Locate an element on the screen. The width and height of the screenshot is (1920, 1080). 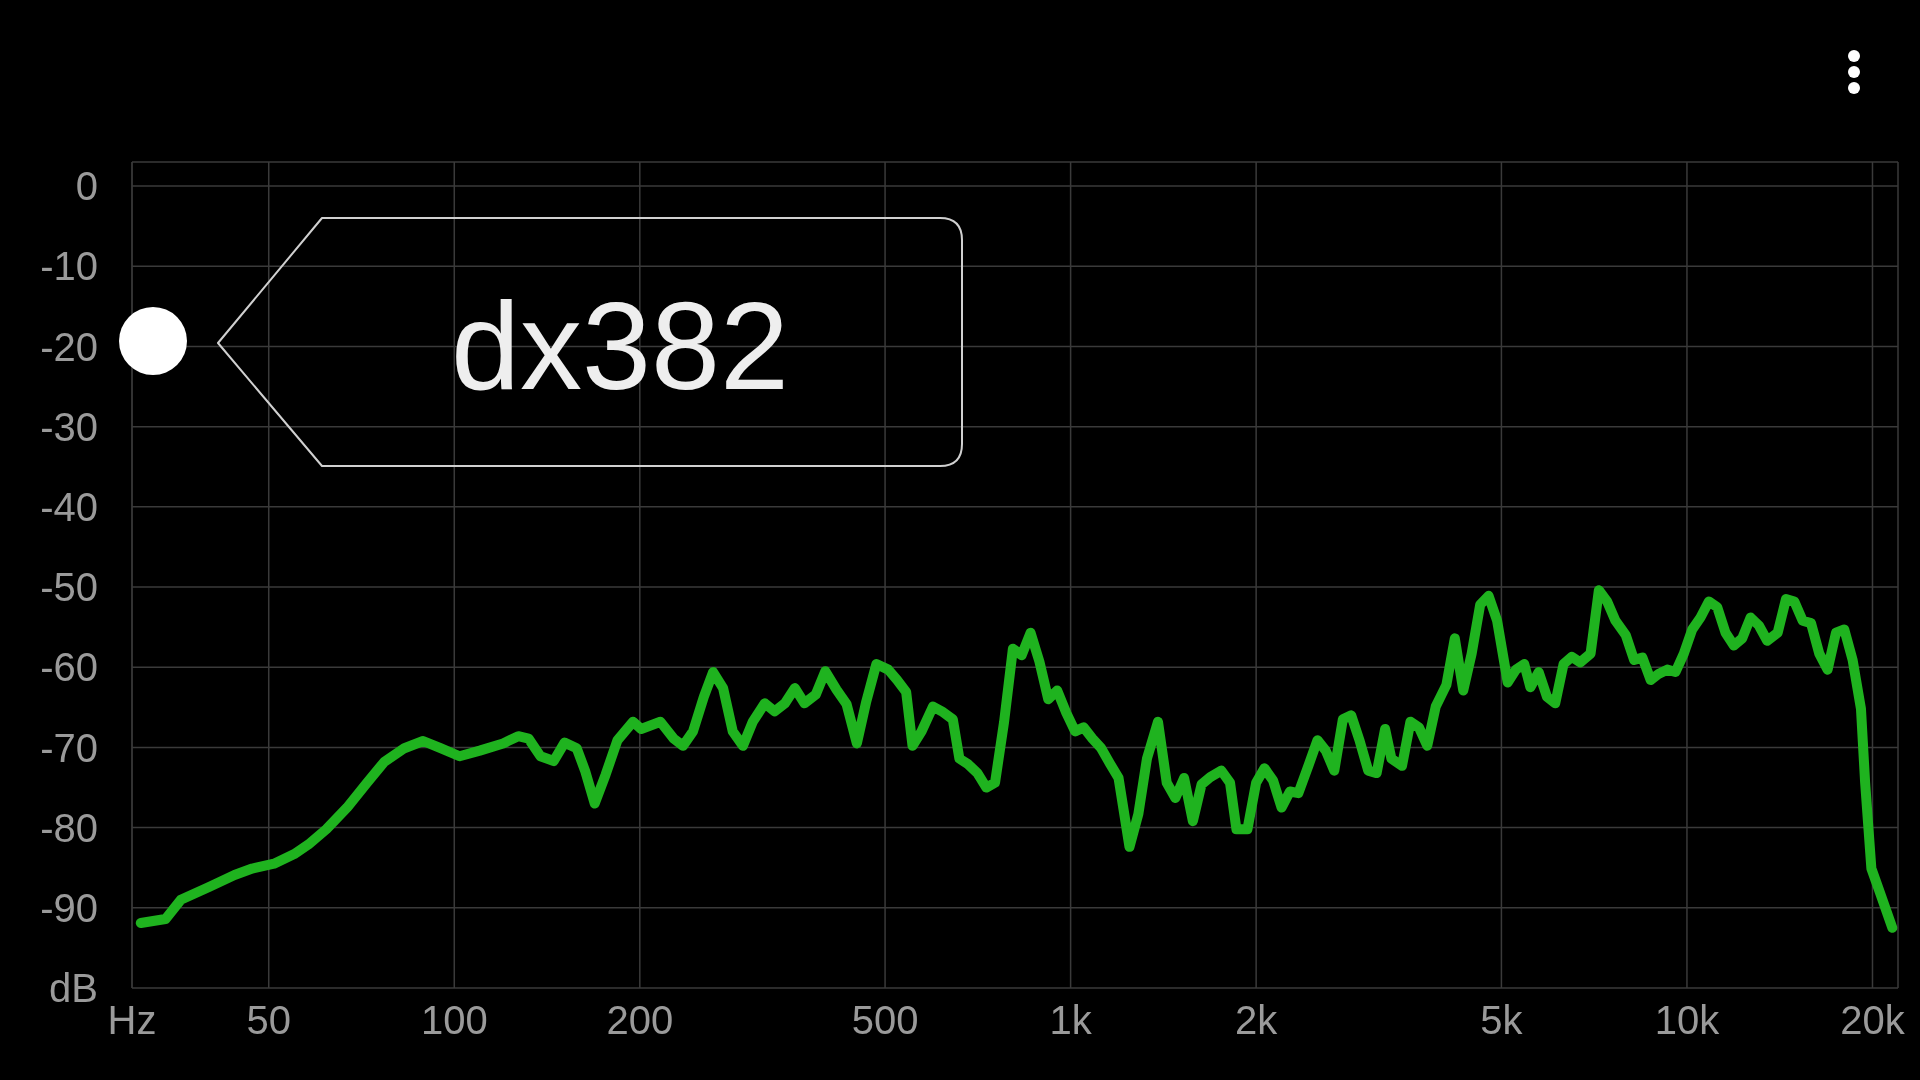
y-tick-label: -60 is located at coordinates (69, 667).